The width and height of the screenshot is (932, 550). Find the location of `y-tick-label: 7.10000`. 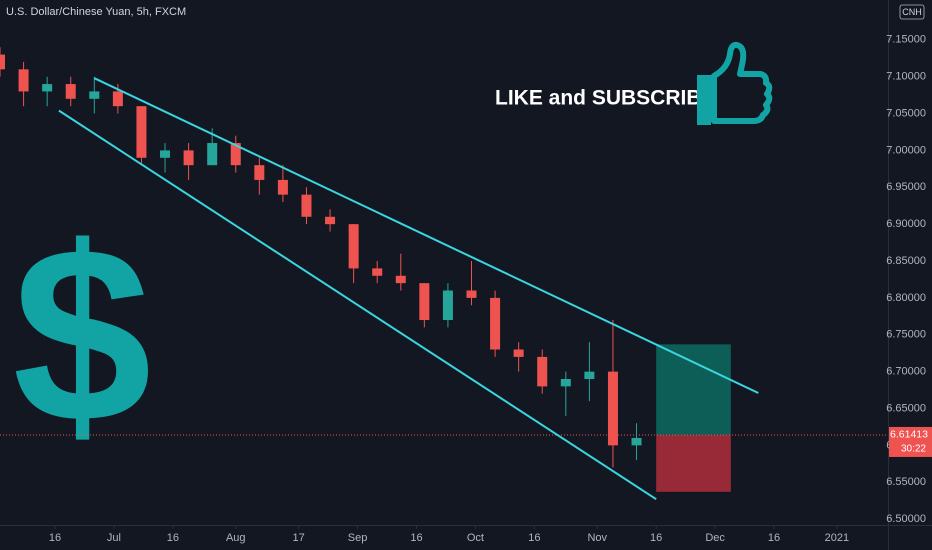

y-tick-label: 7.10000 is located at coordinates (906, 77).